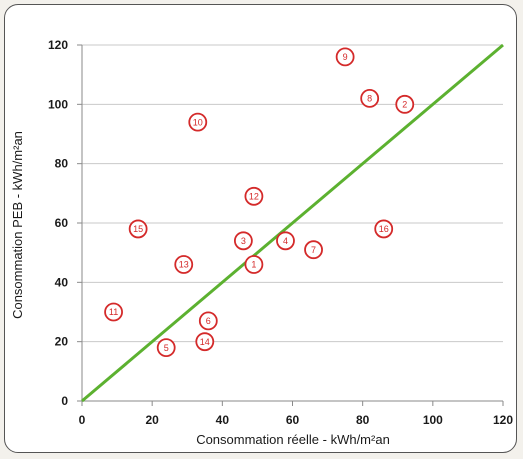 This screenshot has height=459, width=523. Describe the element at coordinates (293, 420) in the screenshot. I see `x-tick-label: 60` at that location.